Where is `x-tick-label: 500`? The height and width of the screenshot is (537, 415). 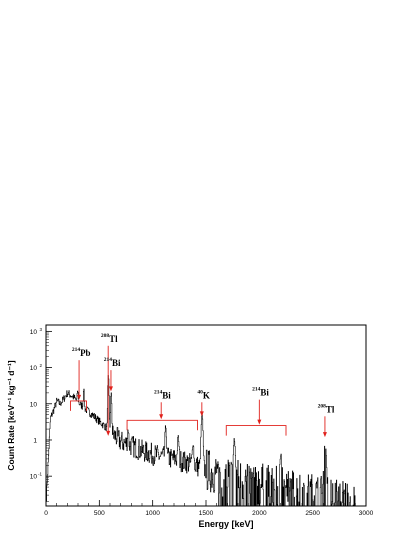
x-tick-label: 500 is located at coordinates (99, 513).